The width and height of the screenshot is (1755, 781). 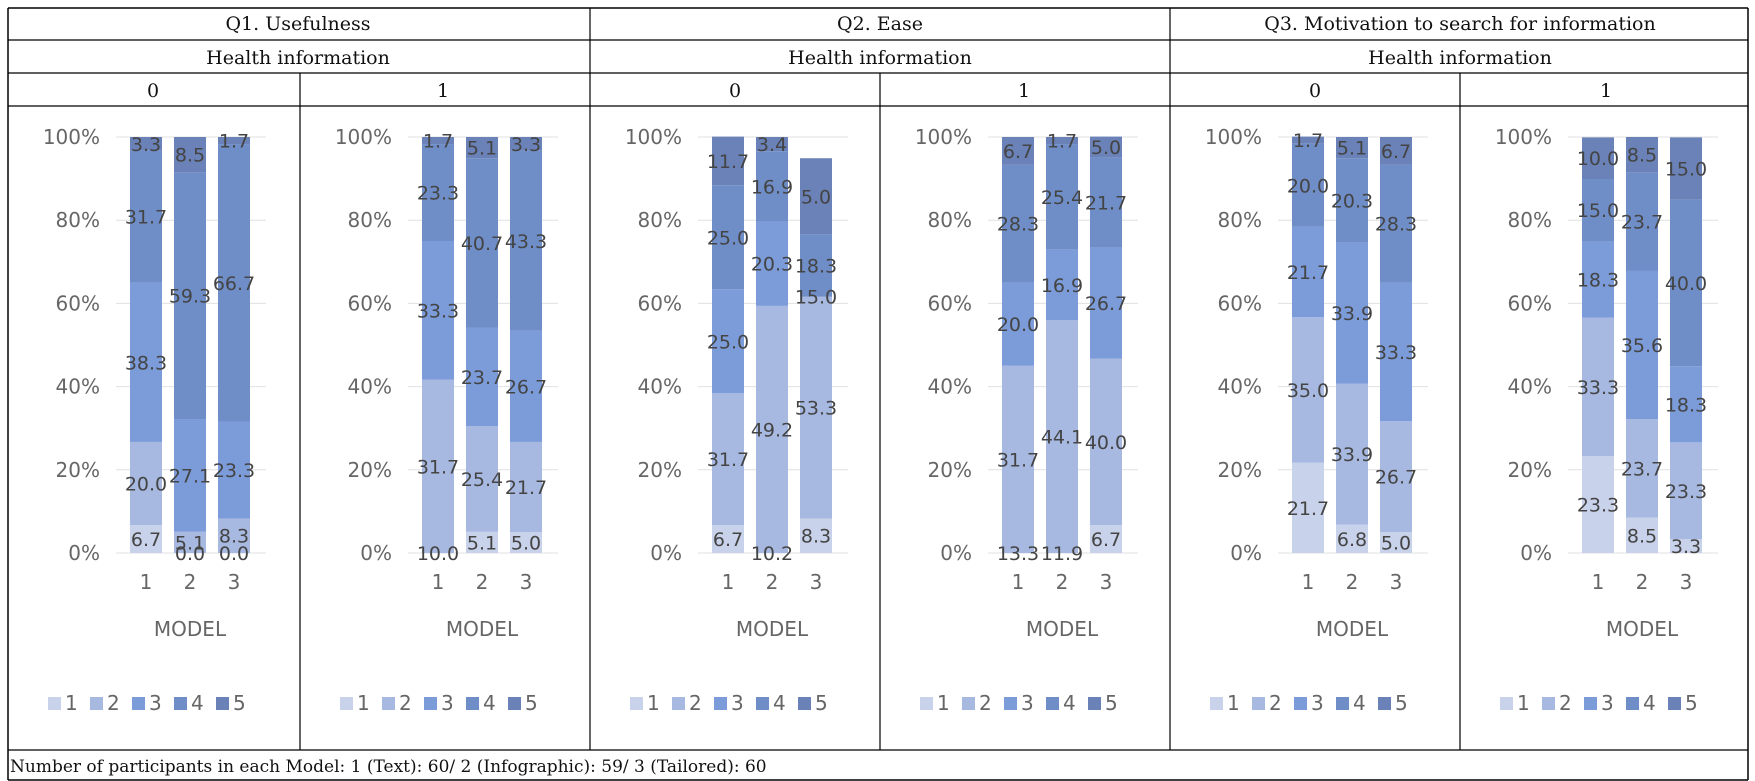 I want to click on data-label: 10.0, so click(x=1598, y=159).